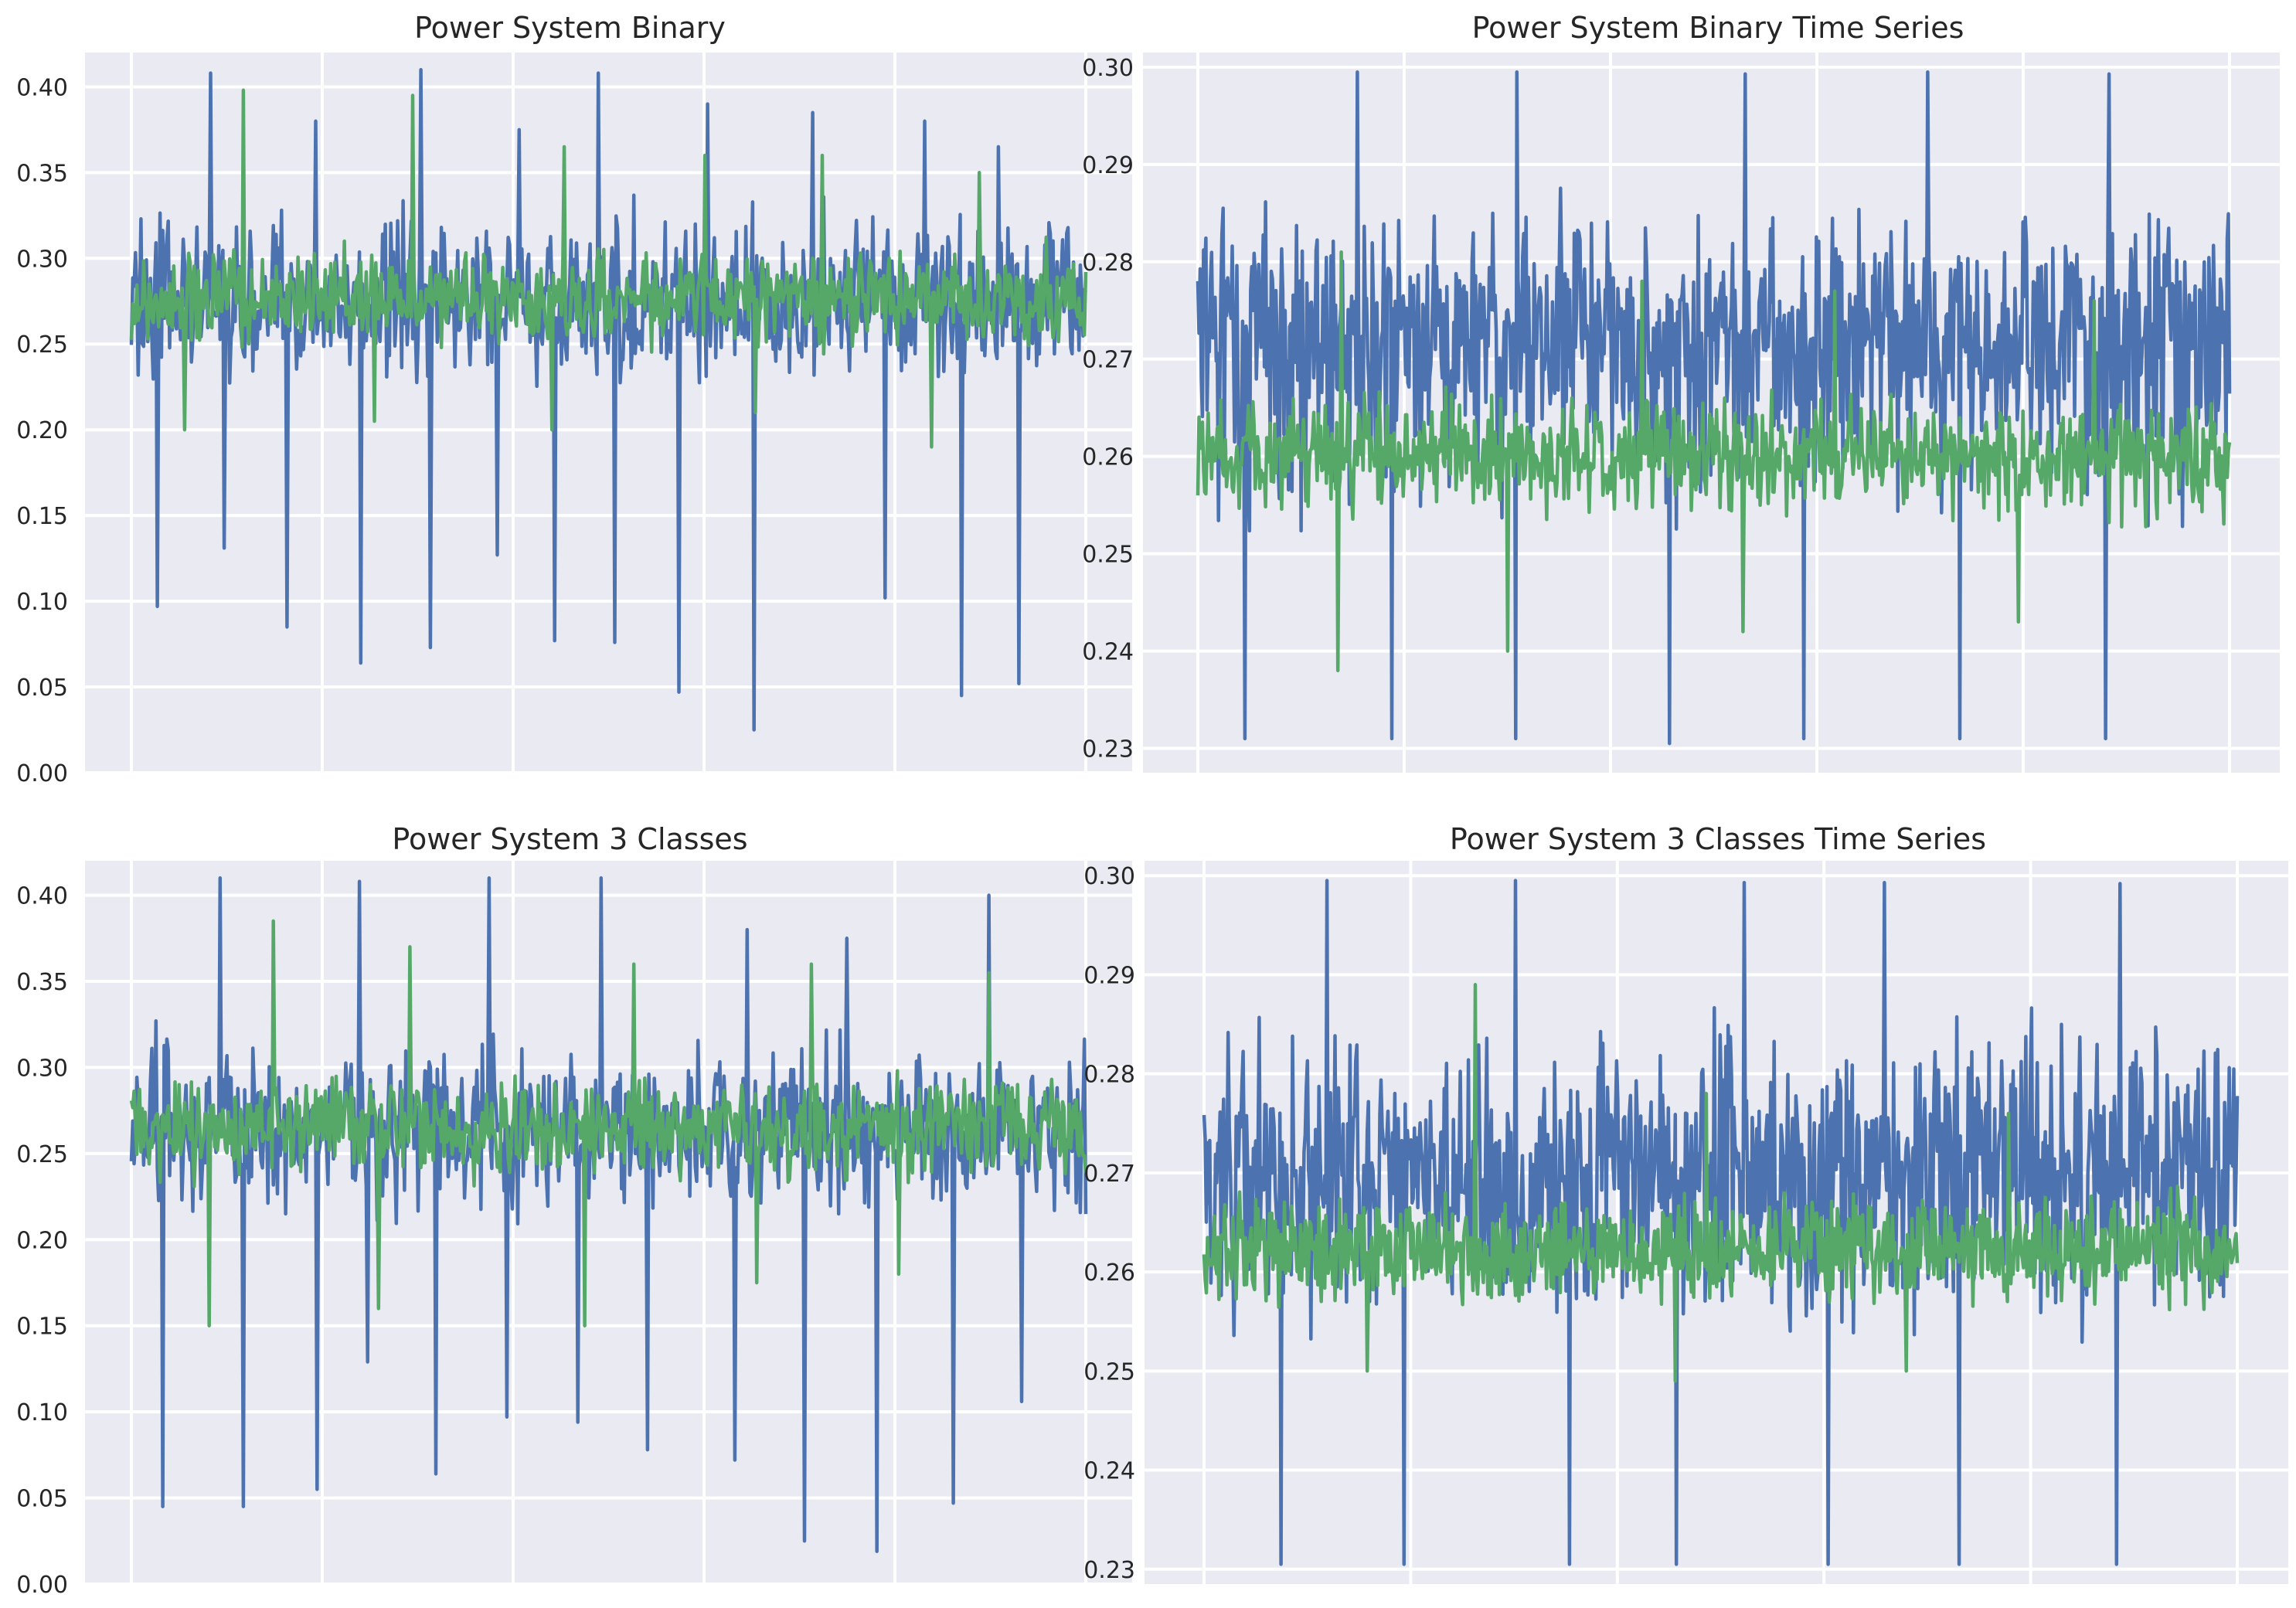 The width and height of the screenshot is (2296, 1608). I want to click on subplot-title: Power System Binary, so click(570, 28).